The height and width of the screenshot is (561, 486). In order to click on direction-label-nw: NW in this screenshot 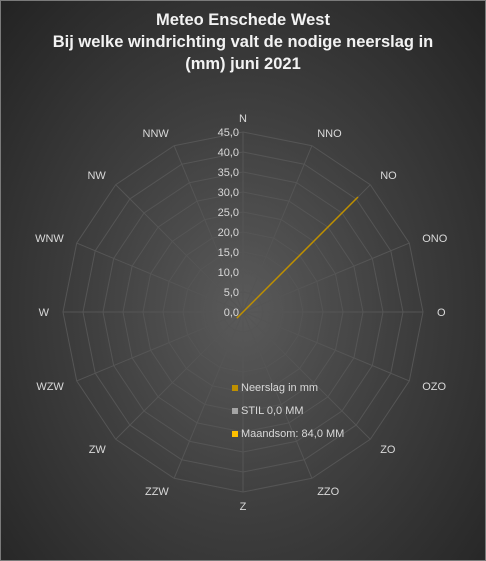, I will do `click(96, 176)`.